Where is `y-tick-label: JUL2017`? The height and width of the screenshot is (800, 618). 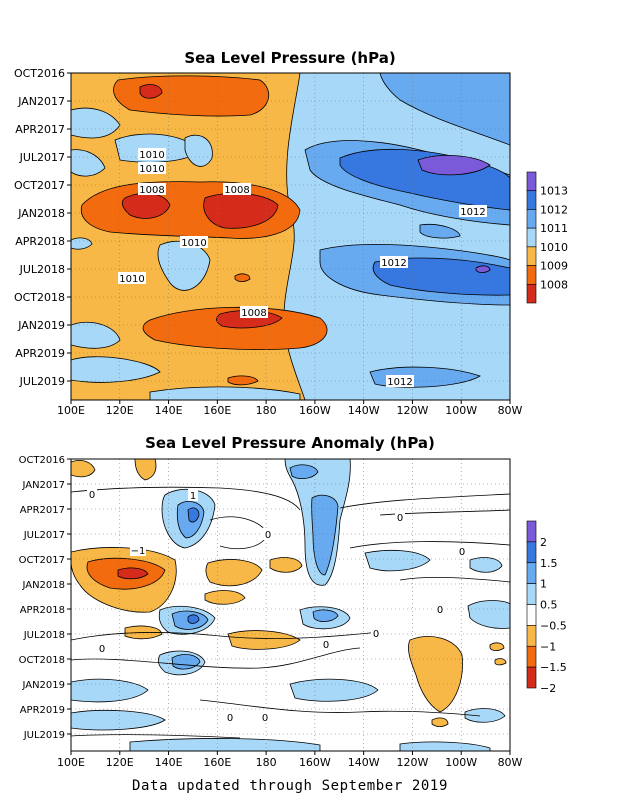
y-tick-label: JUL2017 is located at coordinates (42, 157).